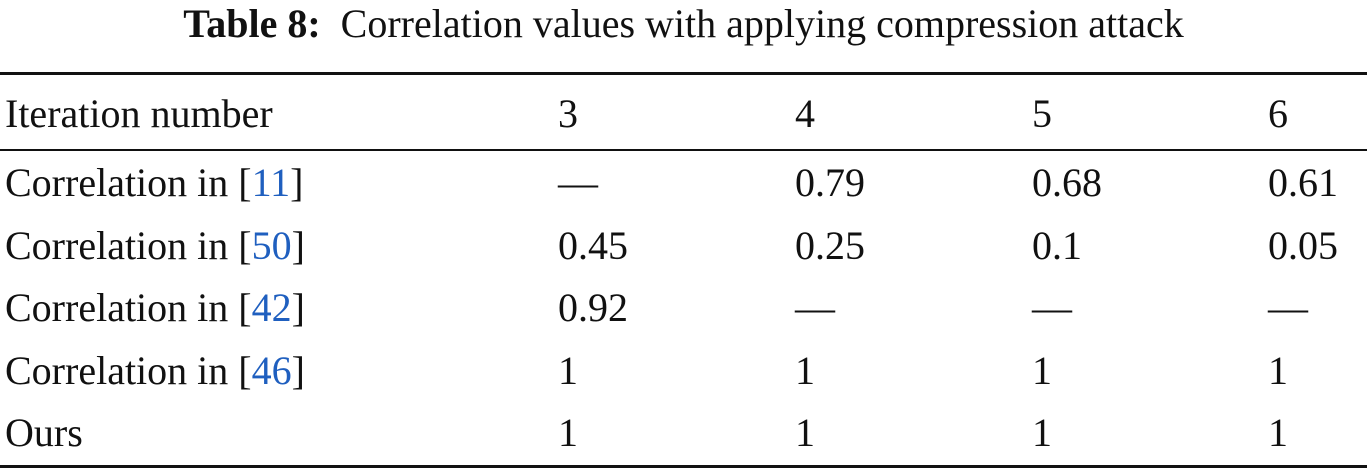 The height and width of the screenshot is (475, 1367). What do you see at coordinates (1042, 113) in the screenshot?
I see `header-cell: 5` at bounding box center [1042, 113].